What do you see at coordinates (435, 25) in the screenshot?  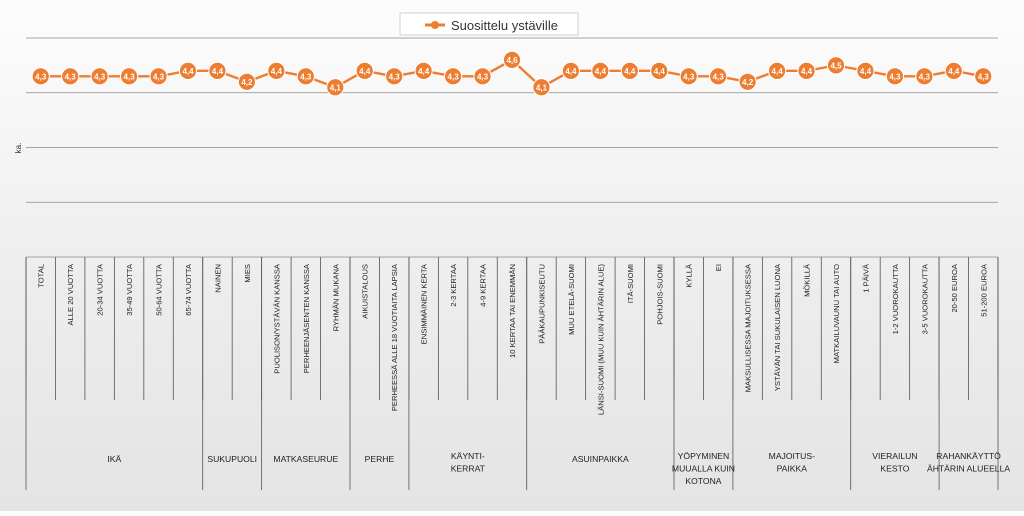 I see `legend-point-marker` at bounding box center [435, 25].